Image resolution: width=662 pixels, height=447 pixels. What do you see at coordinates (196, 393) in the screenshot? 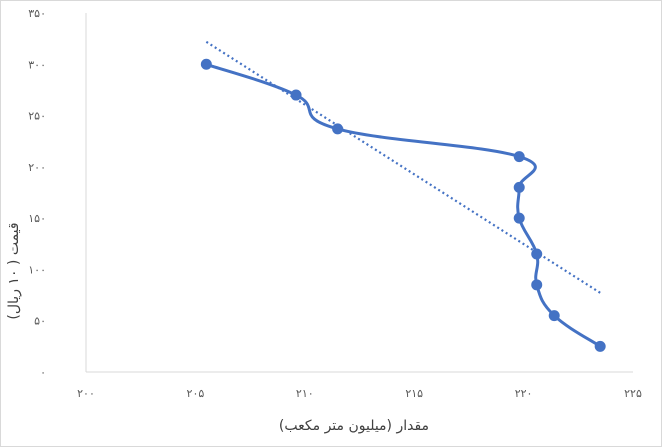
I see `x-tick-label: ۲۰۵` at bounding box center [196, 393].